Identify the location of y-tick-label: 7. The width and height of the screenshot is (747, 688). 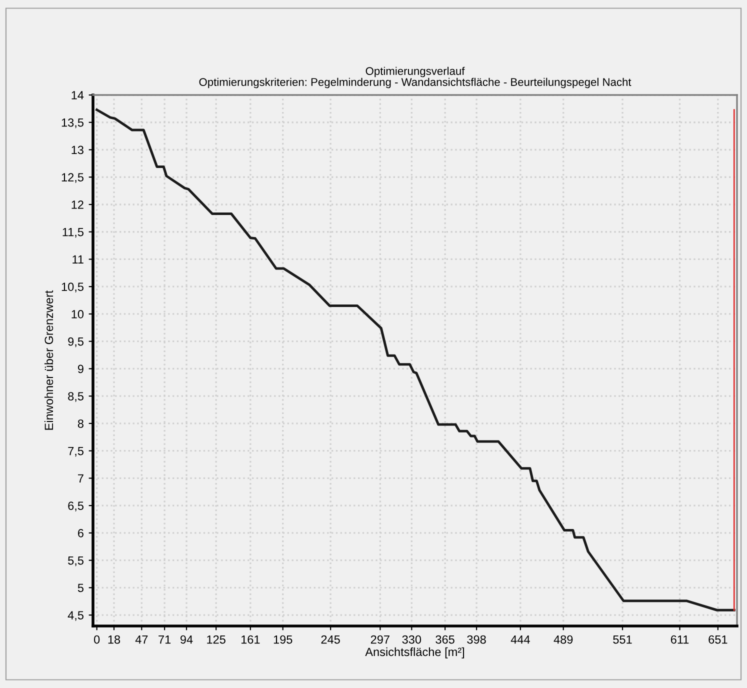
(81, 478).